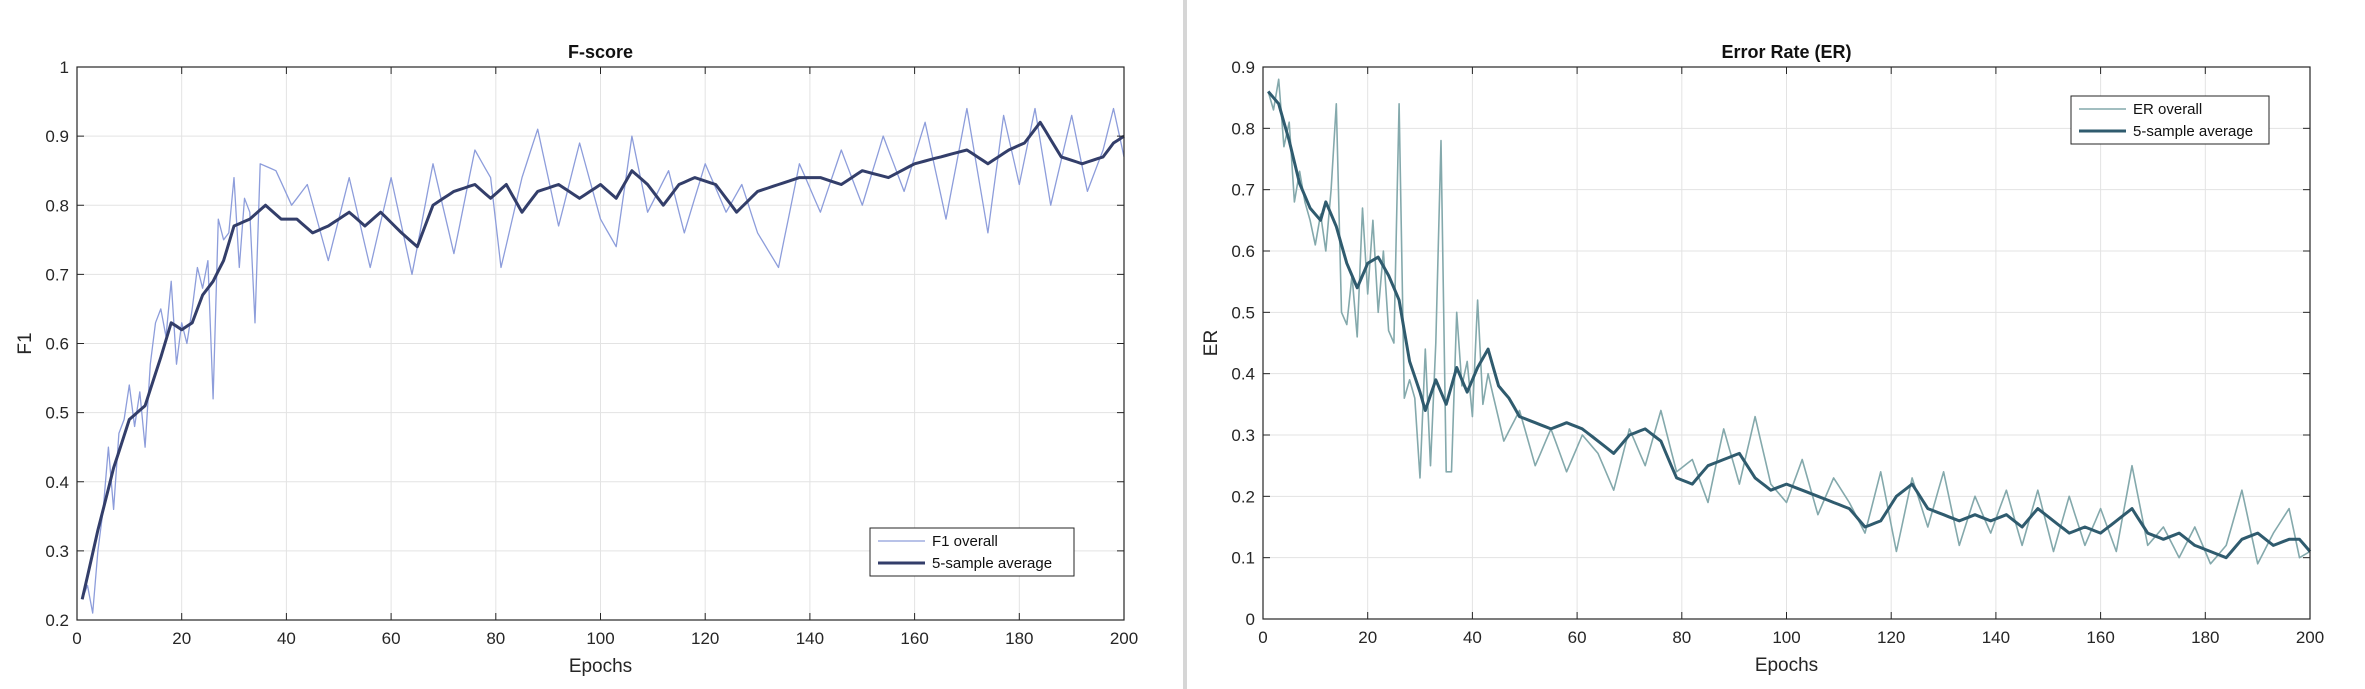 This screenshot has width=2365, height=689. Describe the element at coordinates (965, 541) in the screenshot. I see `fscore-legend-label: F1 overall` at that location.